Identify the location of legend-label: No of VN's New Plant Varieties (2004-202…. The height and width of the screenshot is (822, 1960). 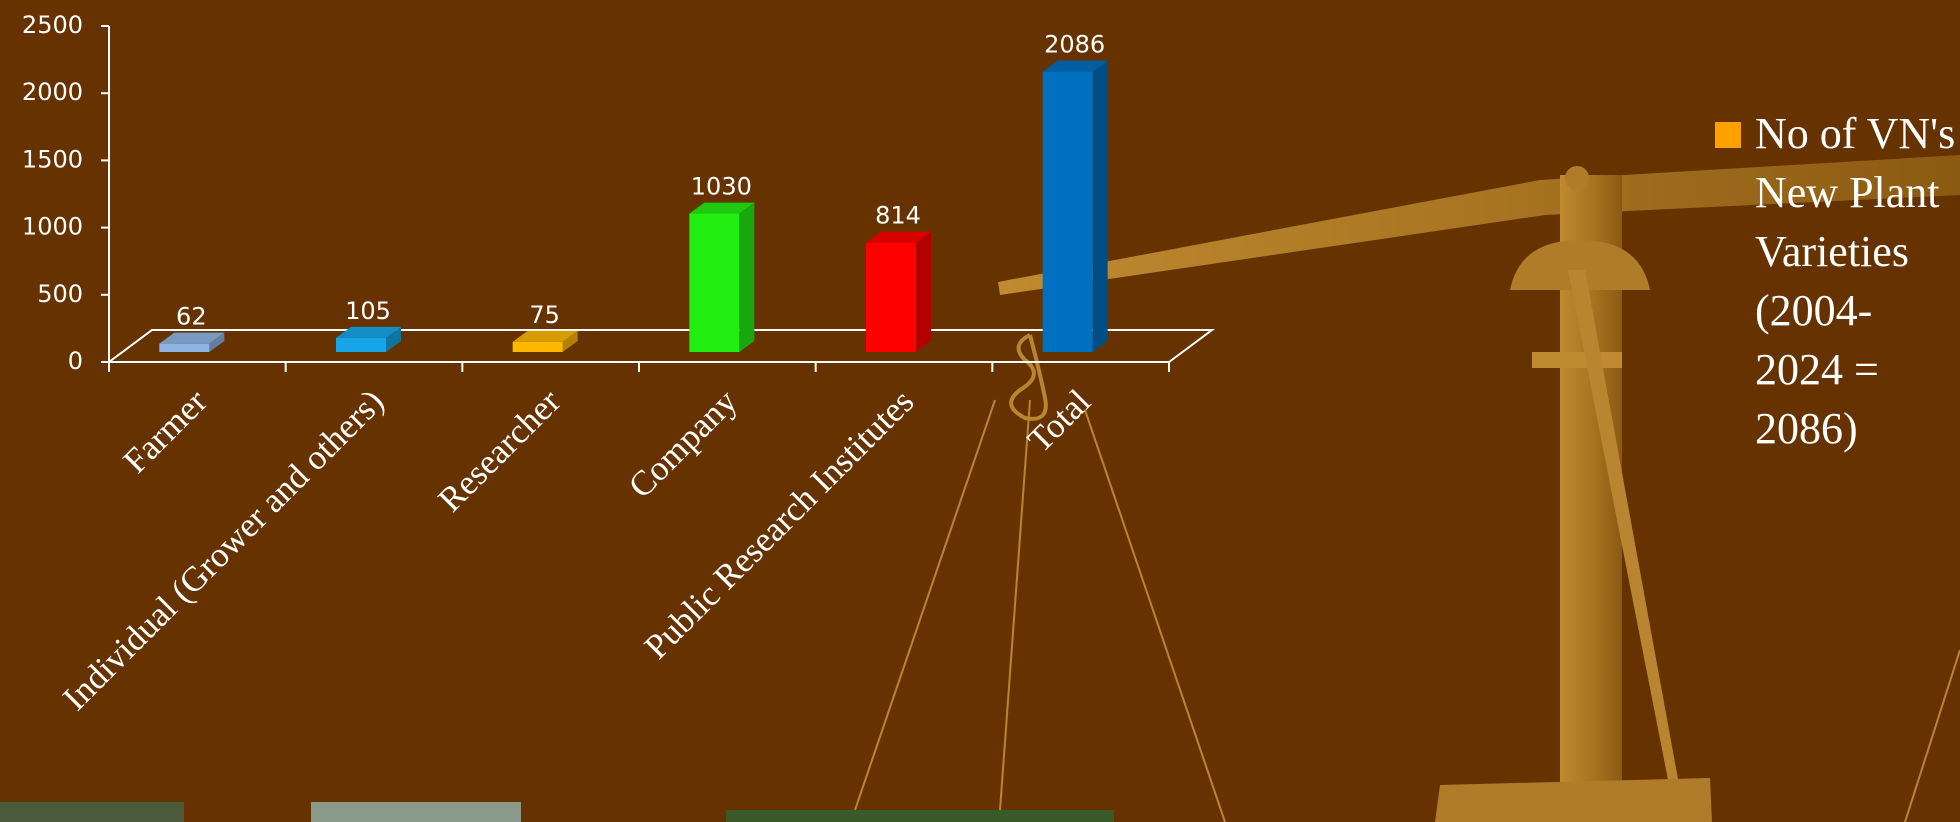
(1855, 281).